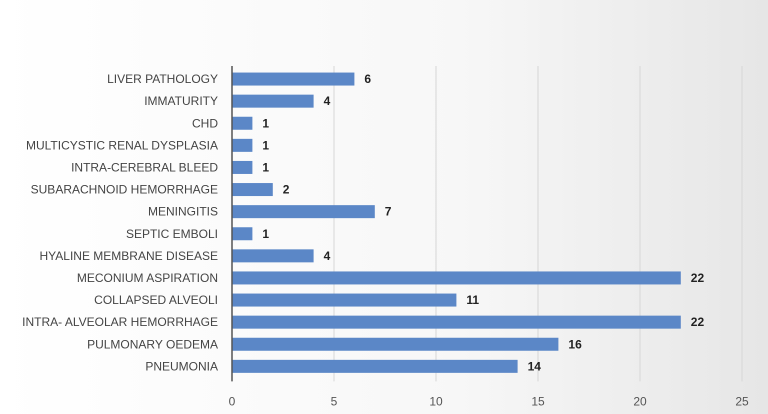 This screenshot has width=768, height=414. Describe the element at coordinates (436, 401) in the screenshot. I see `x-tick-label: 10` at that location.